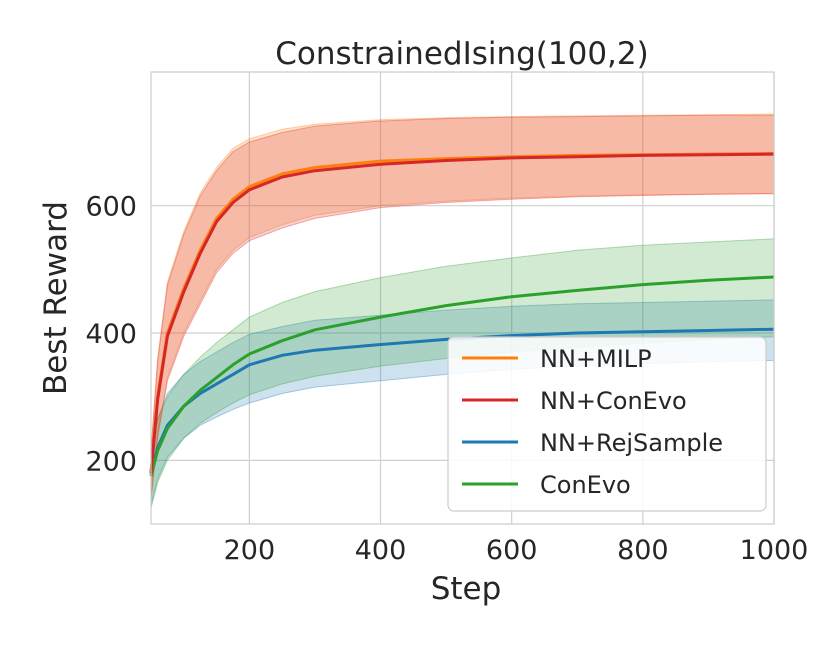 This screenshot has width=830, height=646. I want to click on legend: NN+MILP NN+ConEvo NN+RejSample ConEvo, so click(607, 424).